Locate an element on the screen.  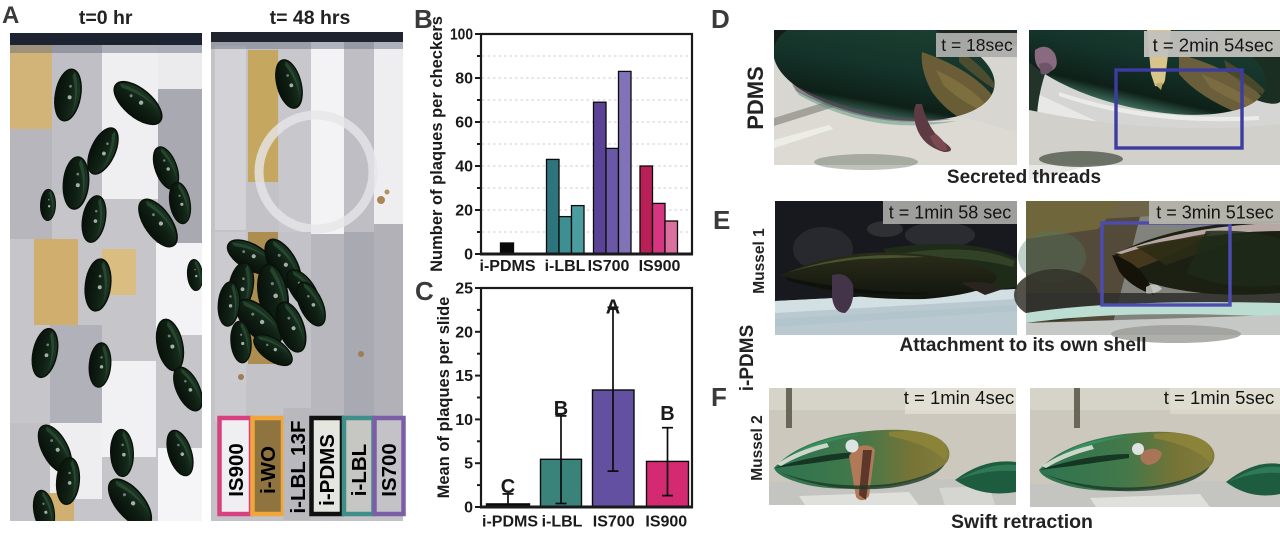
svg-text: t = 1min 4sec is located at coordinates (959, 397).